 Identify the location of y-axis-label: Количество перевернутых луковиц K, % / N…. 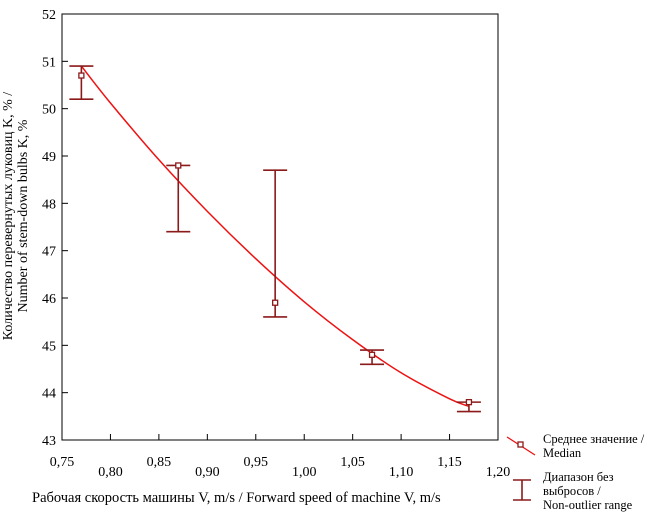
(16, 216).